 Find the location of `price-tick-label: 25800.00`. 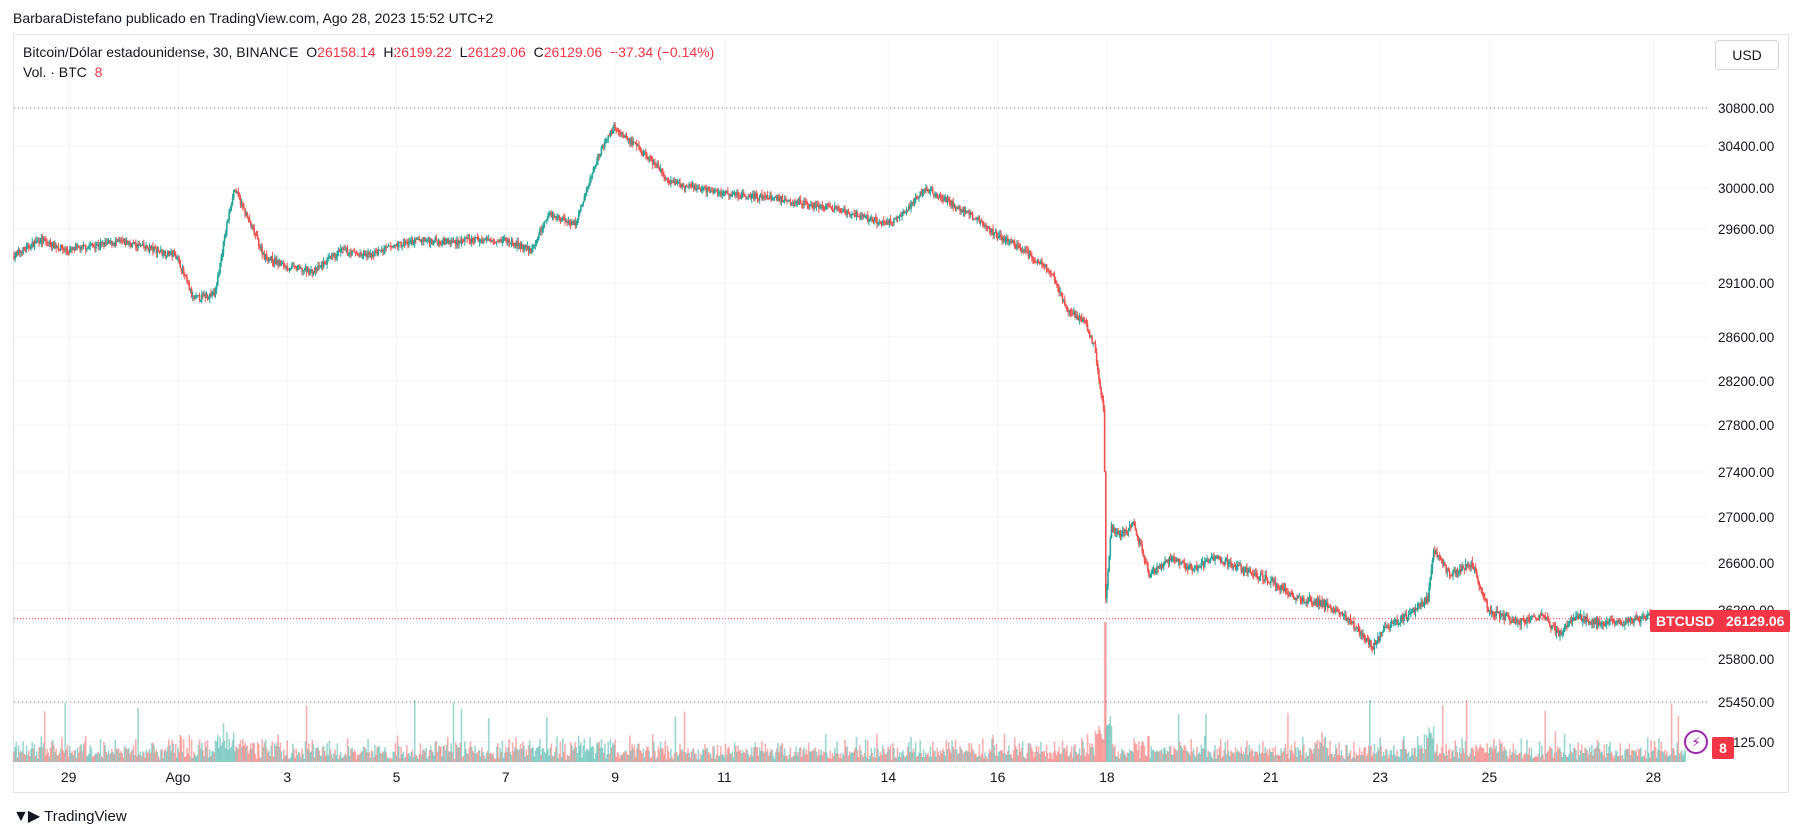

price-tick-label: 25800.00 is located at coordinates (1746, 659).